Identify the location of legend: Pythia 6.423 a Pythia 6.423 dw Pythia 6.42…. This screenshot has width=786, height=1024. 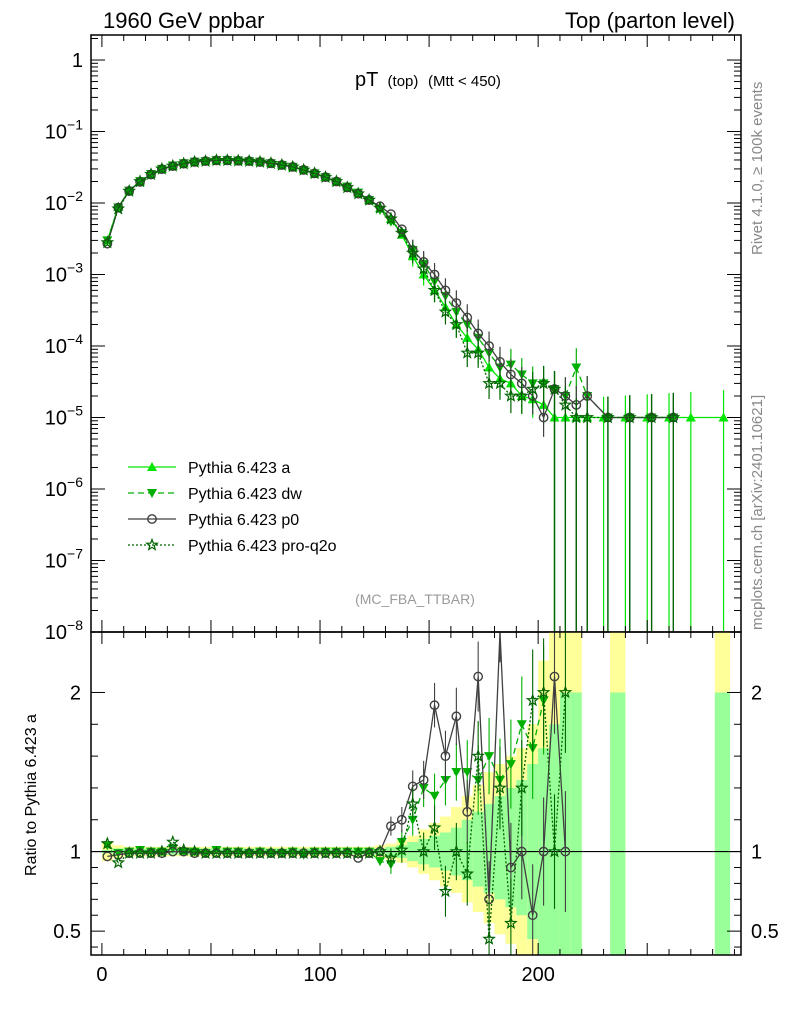
(232, 507).